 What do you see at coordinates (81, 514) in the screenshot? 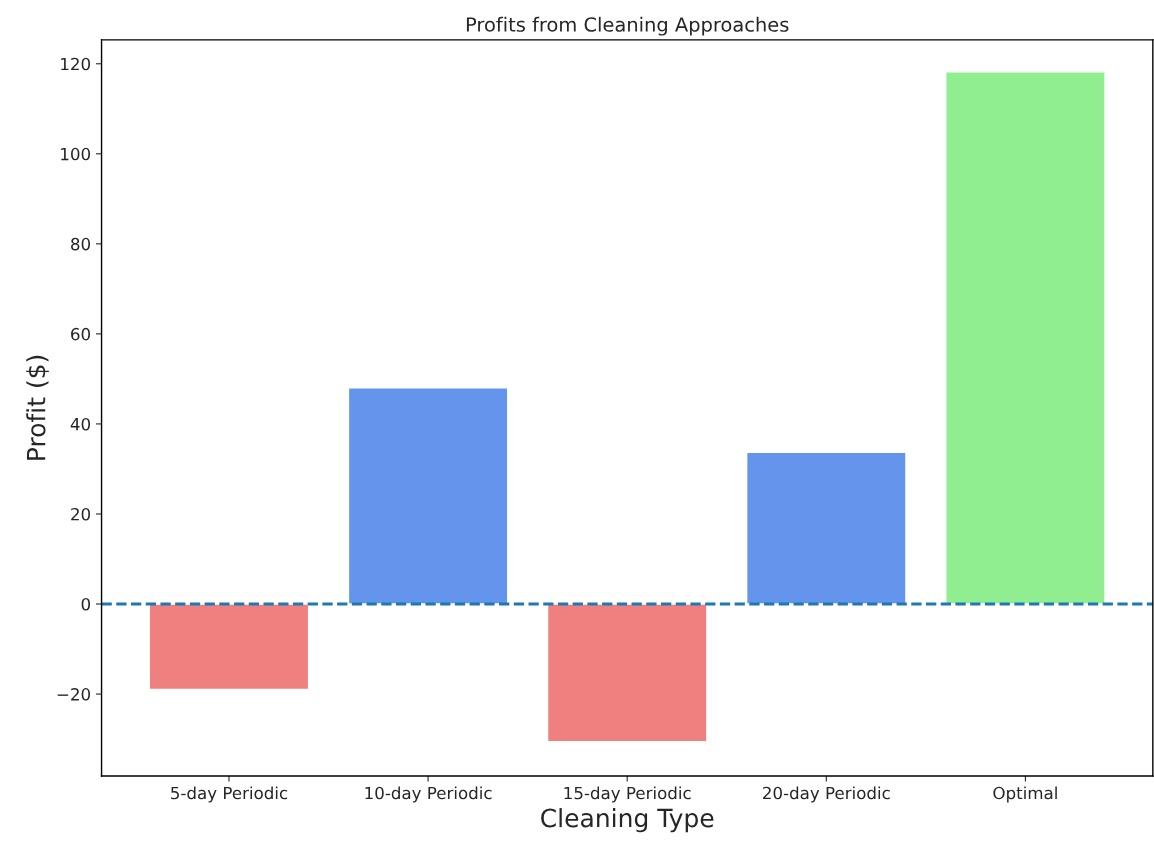
I see `y-tick-label: 20` at bounding box center [81, 514].